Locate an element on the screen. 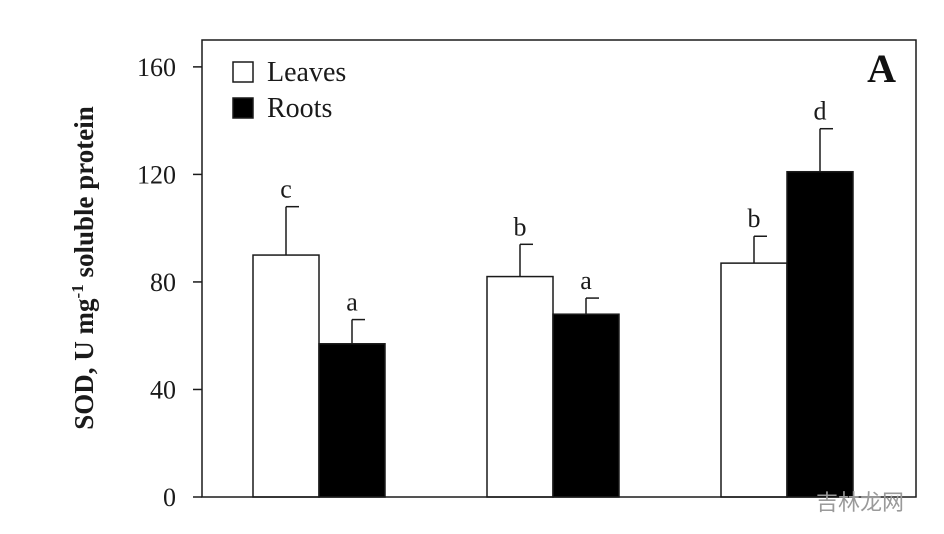 The image size is (944, 534). significance-label: d is located at coordinates (820, 111).